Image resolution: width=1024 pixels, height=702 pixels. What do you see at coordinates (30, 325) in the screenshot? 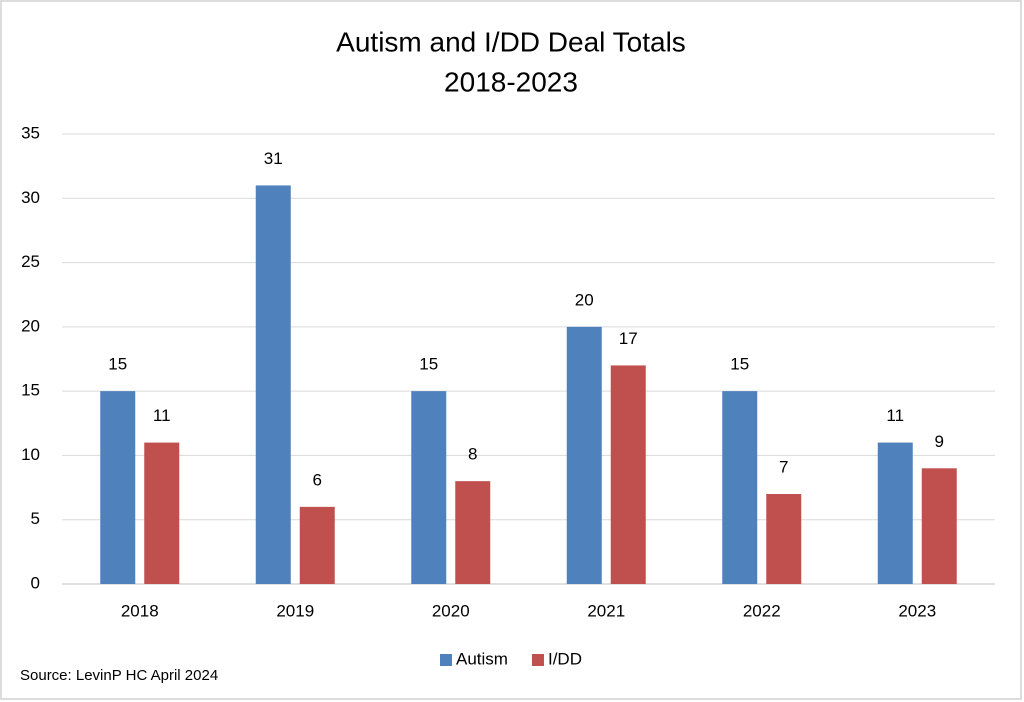
I see `y-tick-label: 20` at bounding box center [30, 325].